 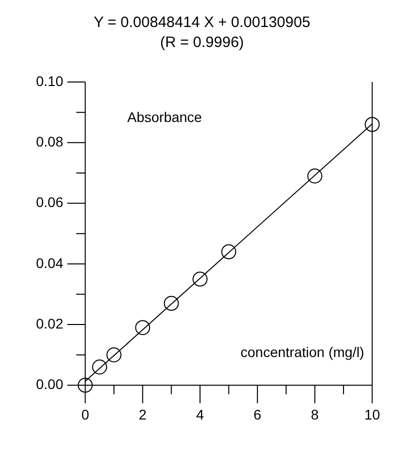 I want to click on x-tick-label: 0, so click(x=85, y=414).